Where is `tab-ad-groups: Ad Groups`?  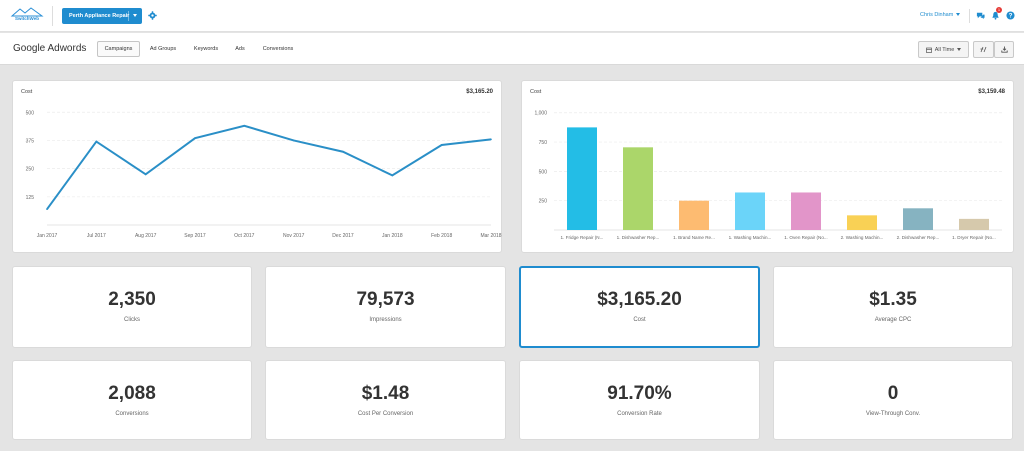 tab-ad-groups: Ad Groups is located at coordinates (163, 49).